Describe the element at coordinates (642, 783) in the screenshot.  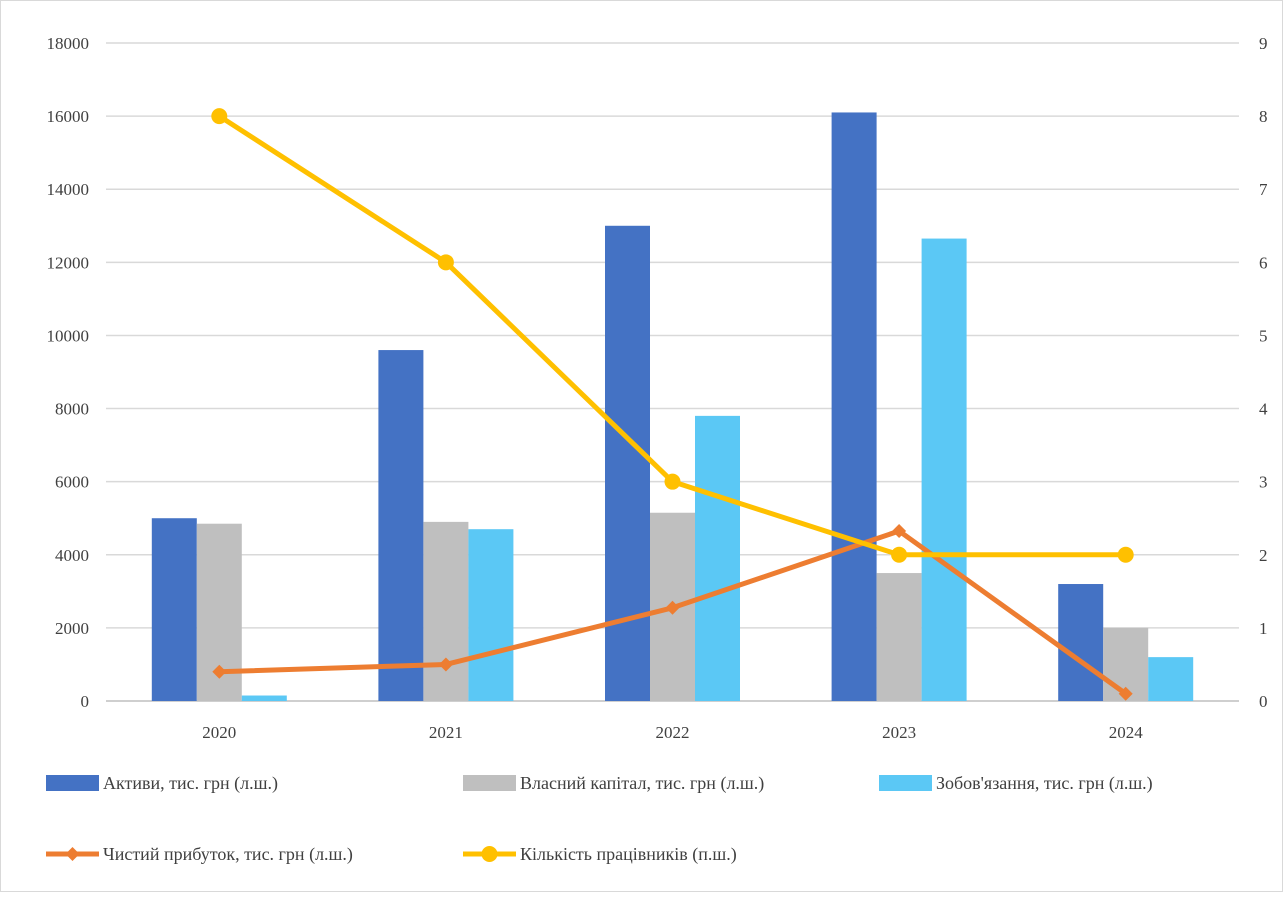
I see `legend-label: Власний капітал, тис. грн (л.ш.)` at that location.